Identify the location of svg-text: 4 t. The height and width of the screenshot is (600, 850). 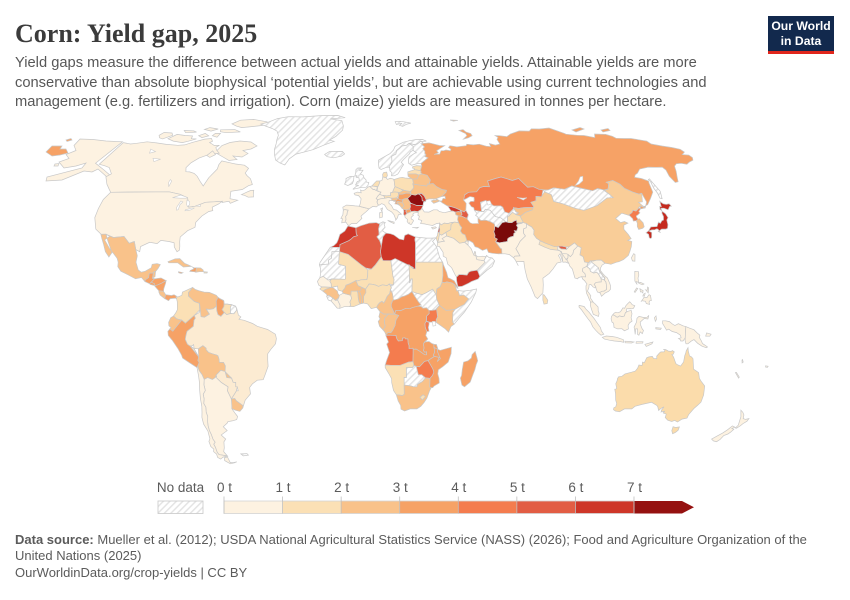
(458, 487).